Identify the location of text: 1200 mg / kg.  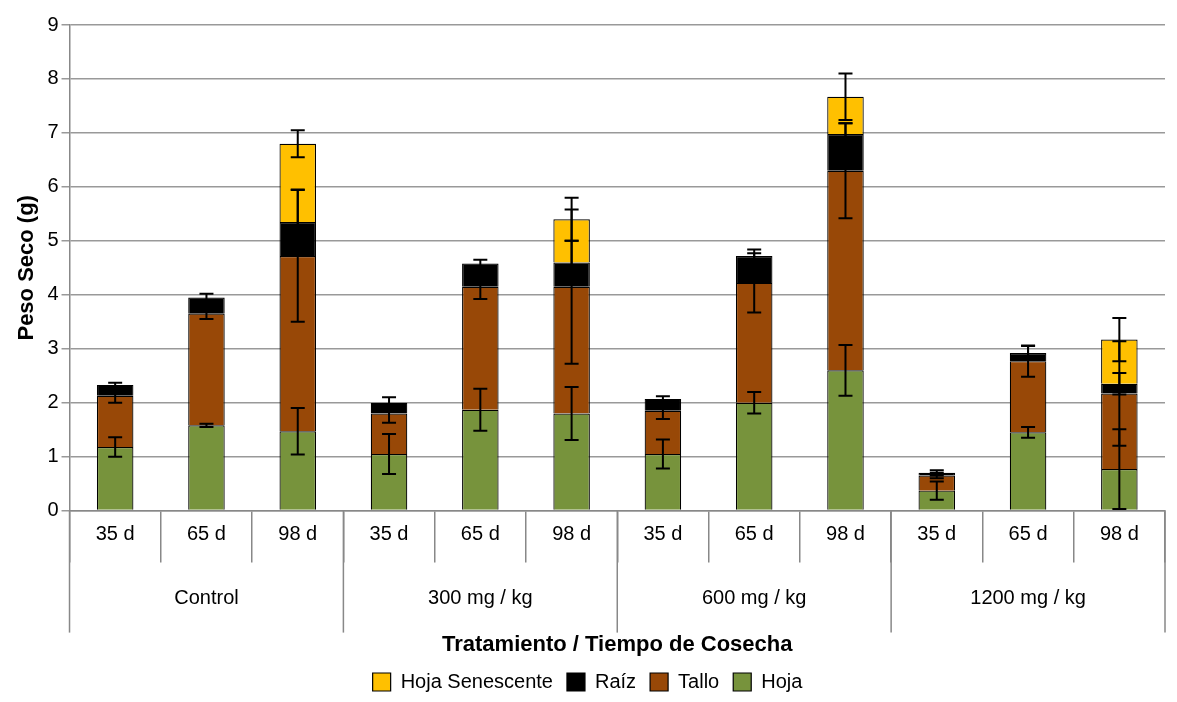
(1028, 597).